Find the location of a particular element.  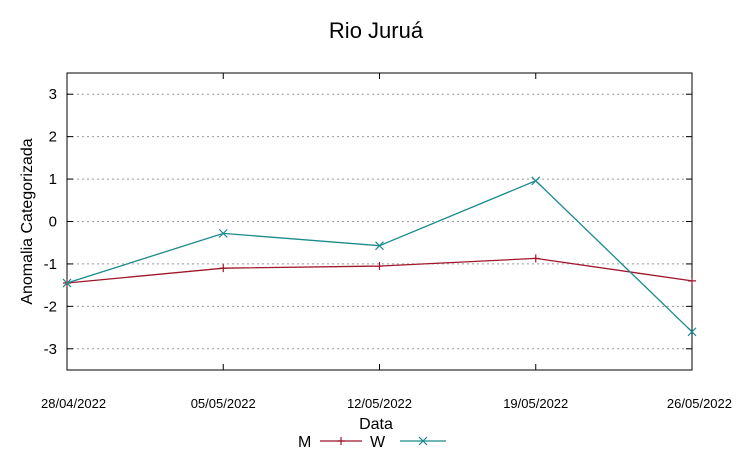

chart-title: Rio Juruá is located at coordinates (376, 30).